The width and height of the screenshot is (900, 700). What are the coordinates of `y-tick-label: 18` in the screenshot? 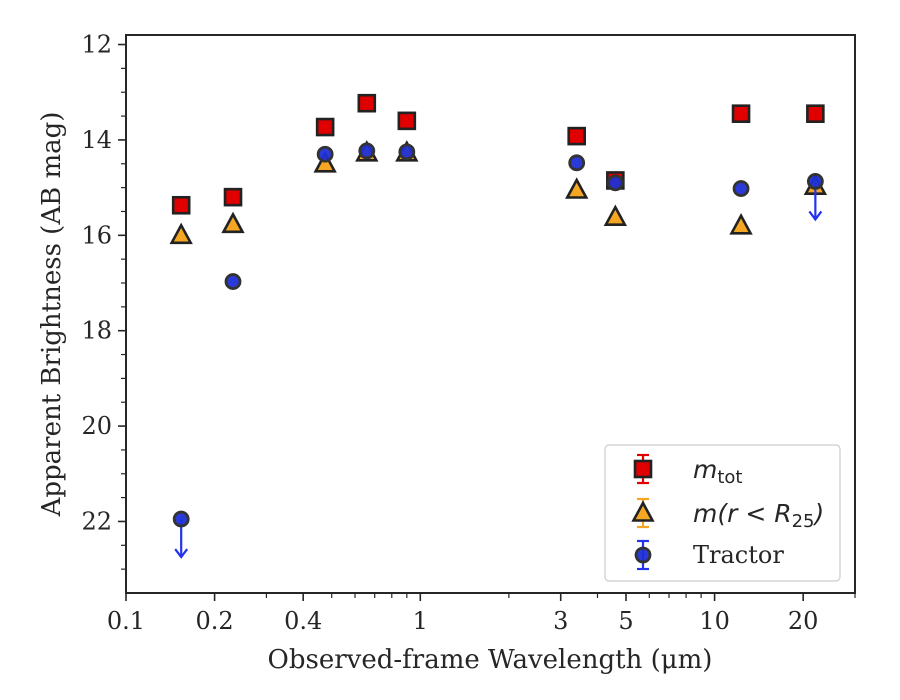 It's located at (96, 331).